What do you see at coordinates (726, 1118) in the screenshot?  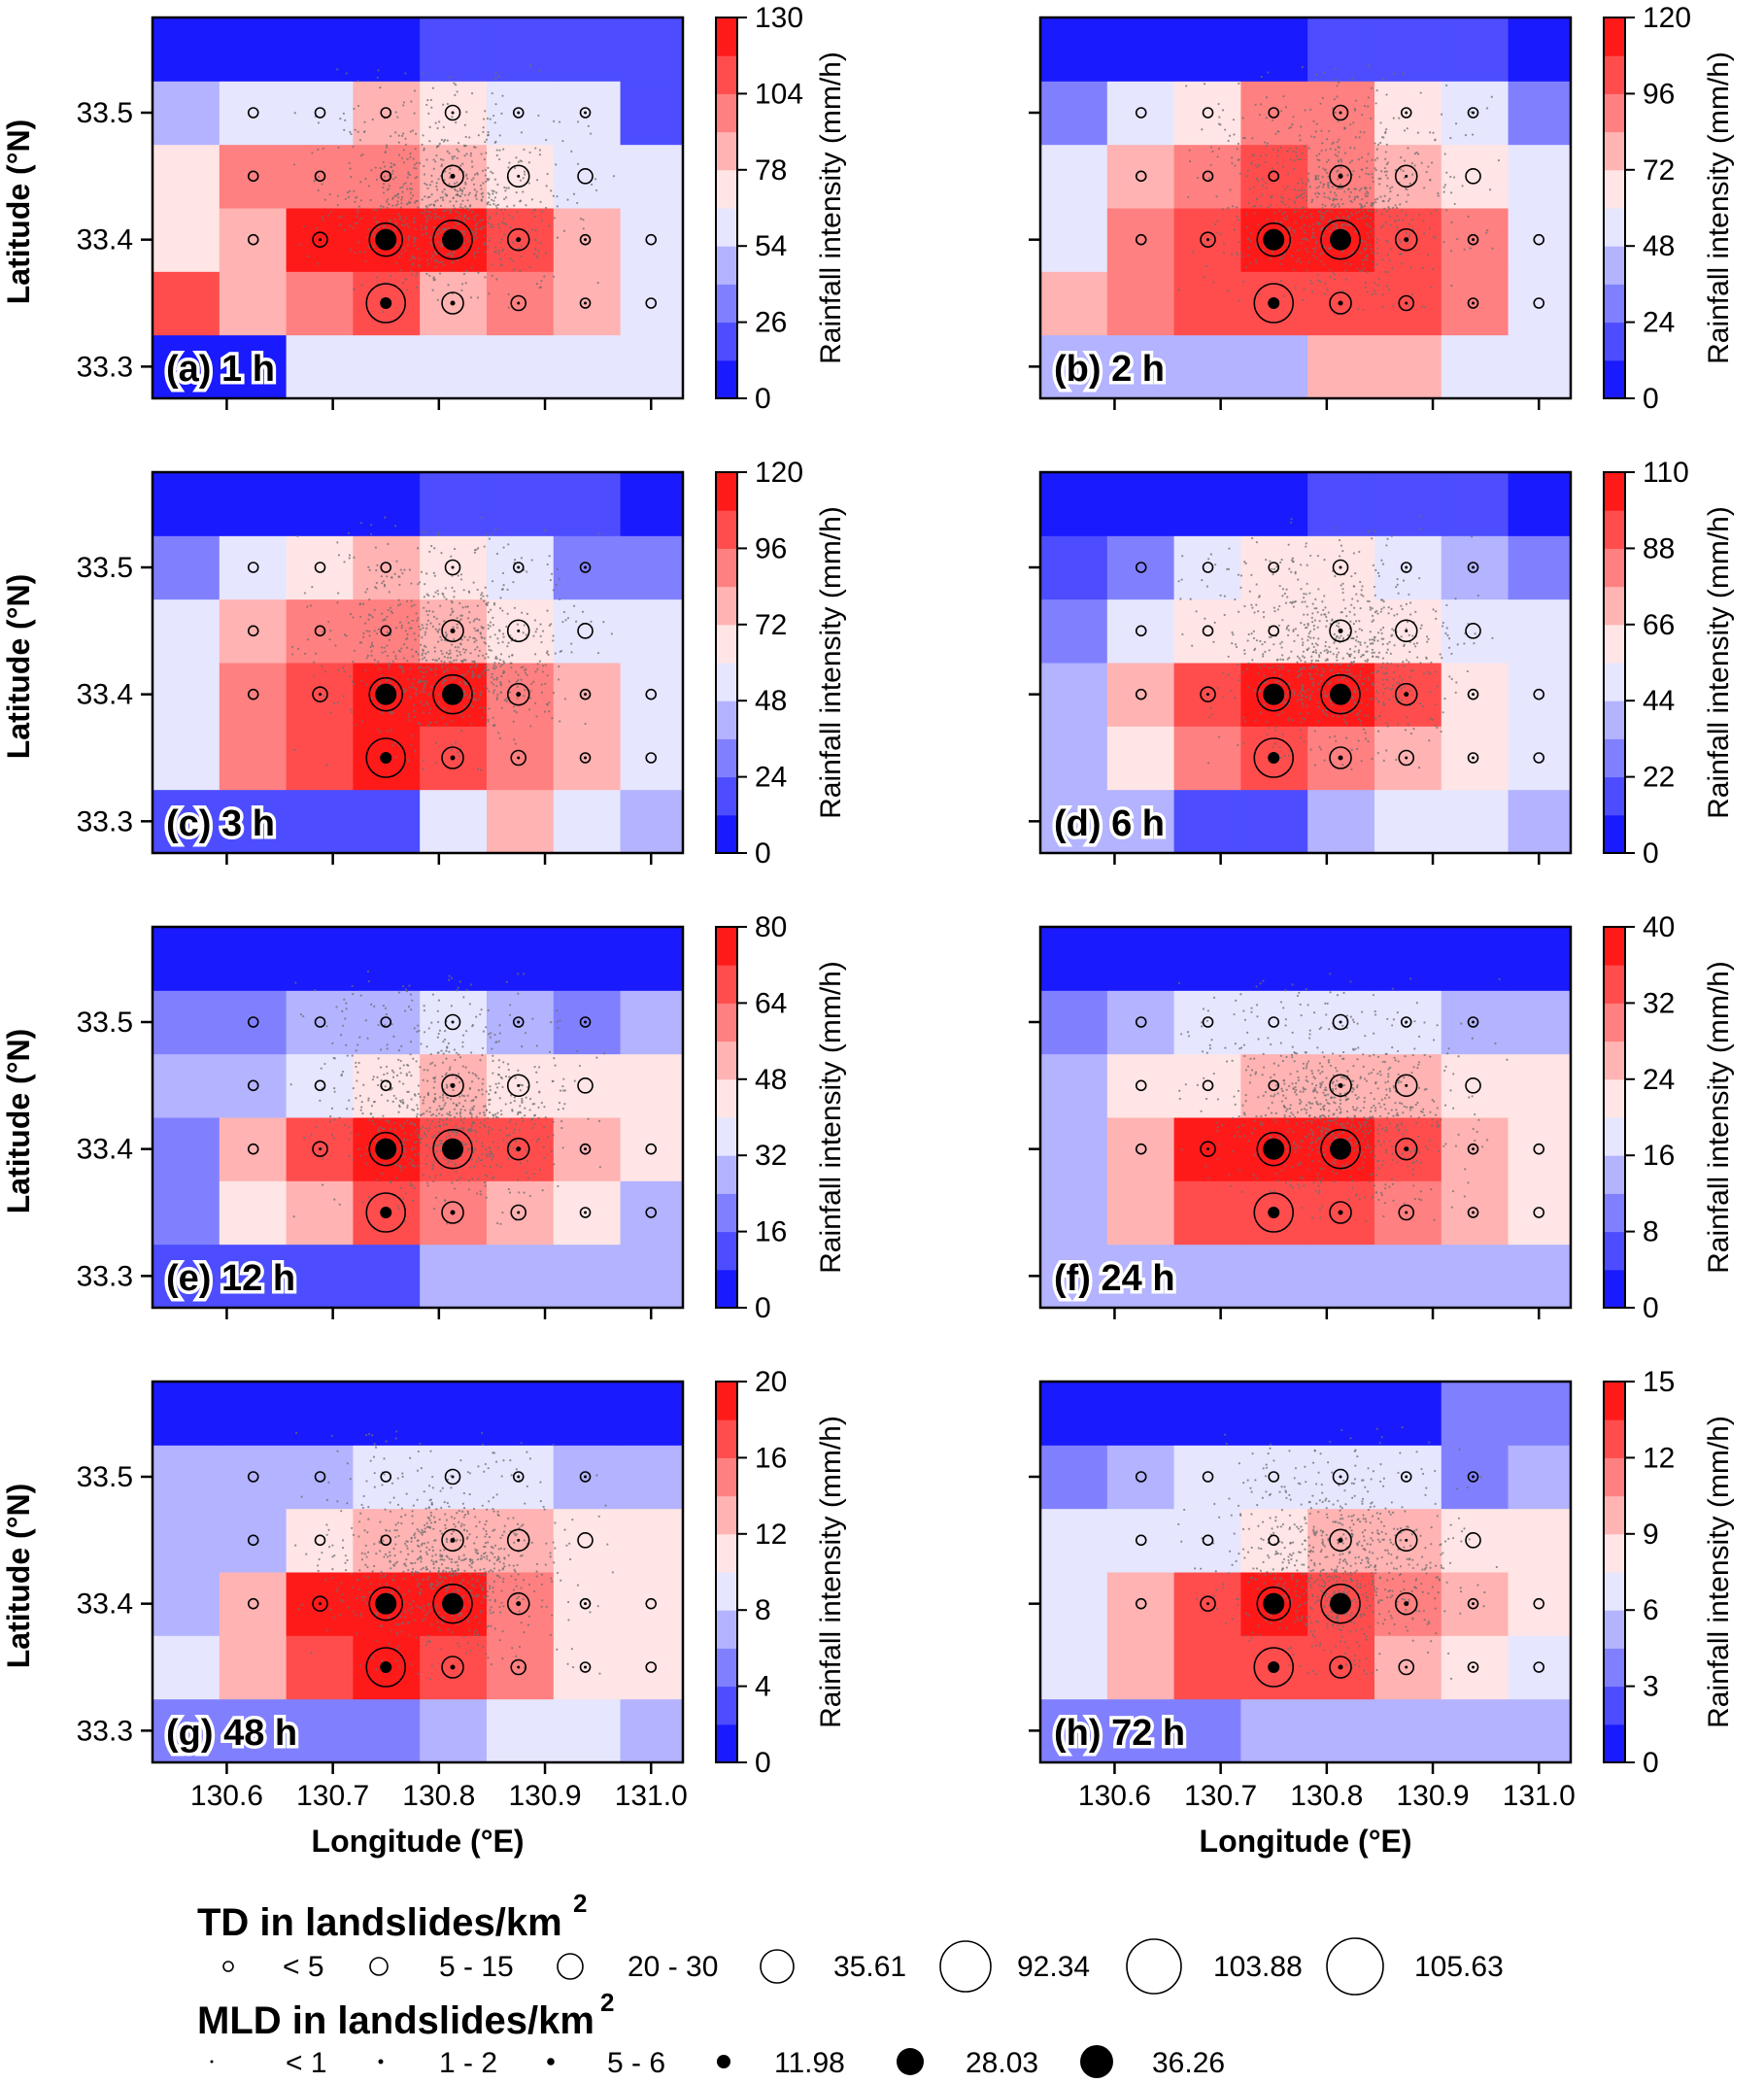 I see `colorbar-frame` at bounding box center [726, 1118].